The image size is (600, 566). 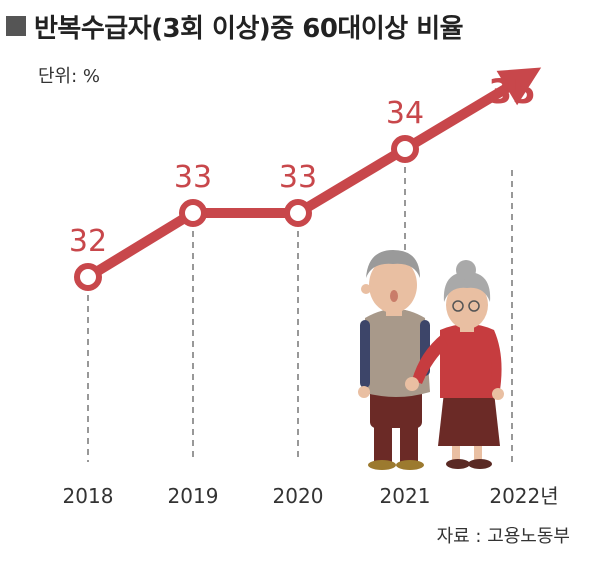 What do you see at coordinates (454, 364) in the screenshot?
I see `elderly-woman-figure` at bounding box center [454, 364].